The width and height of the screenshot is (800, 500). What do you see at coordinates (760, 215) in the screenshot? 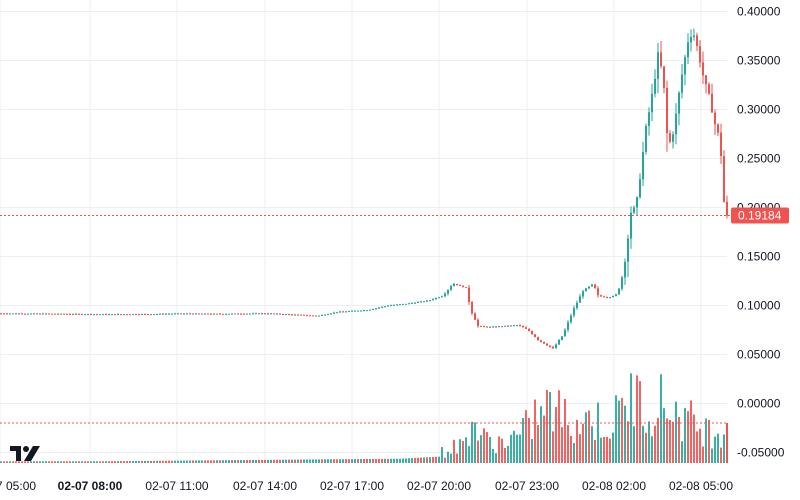
I see `last-price-badge-bg` at bounding box center [760, 215].